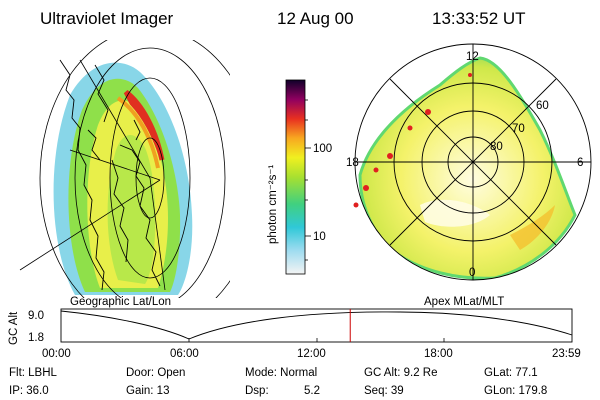  What do you see at coordinates (319, 237) in the screenshot?
I see `colorbar-tick-10: 10` at bounding box center [319, 237].